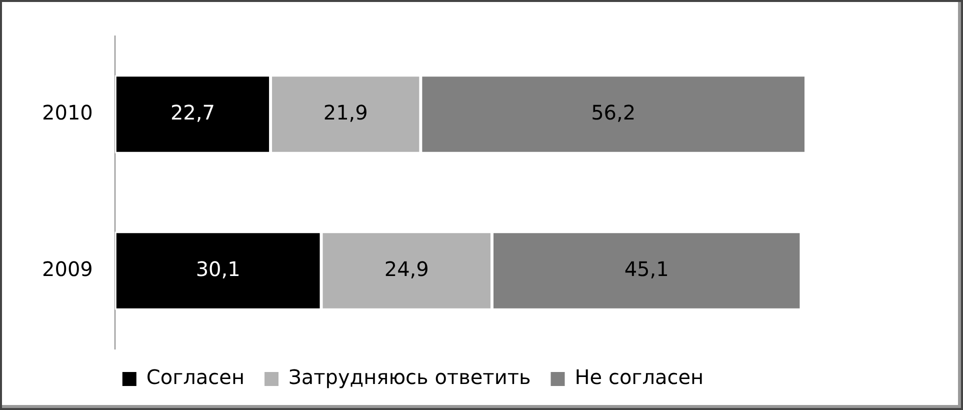 Image resolution: width=963 pixels, height=410 pixels. What do you see at coordinates (67, 112) in the screenshot?
I see `y-tick-label: 2010` at bounding box center [67, 112].